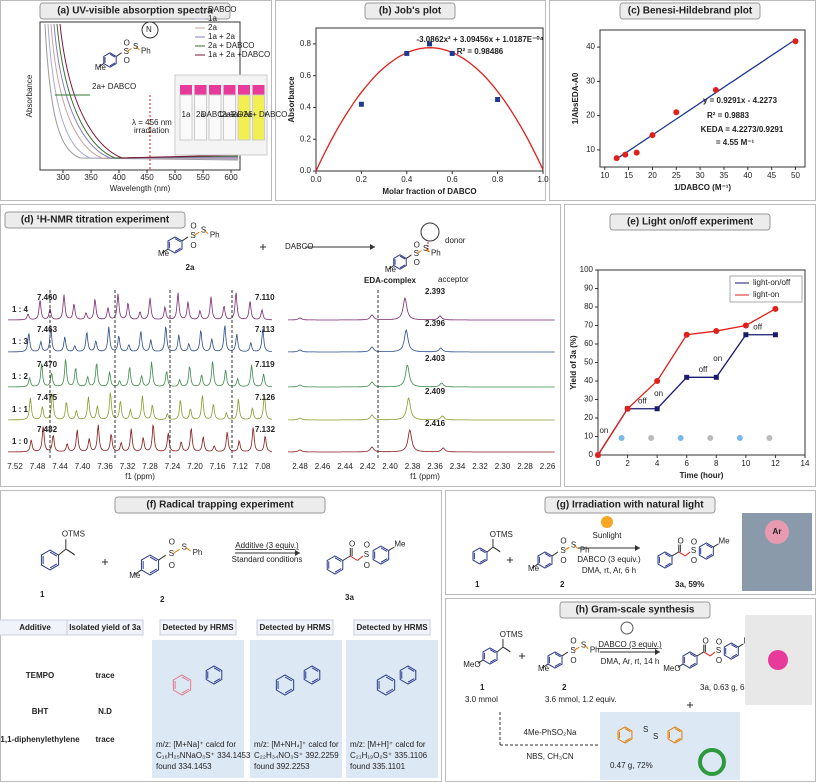  I want to click on tick-label: 7.08, so click(263, 466).